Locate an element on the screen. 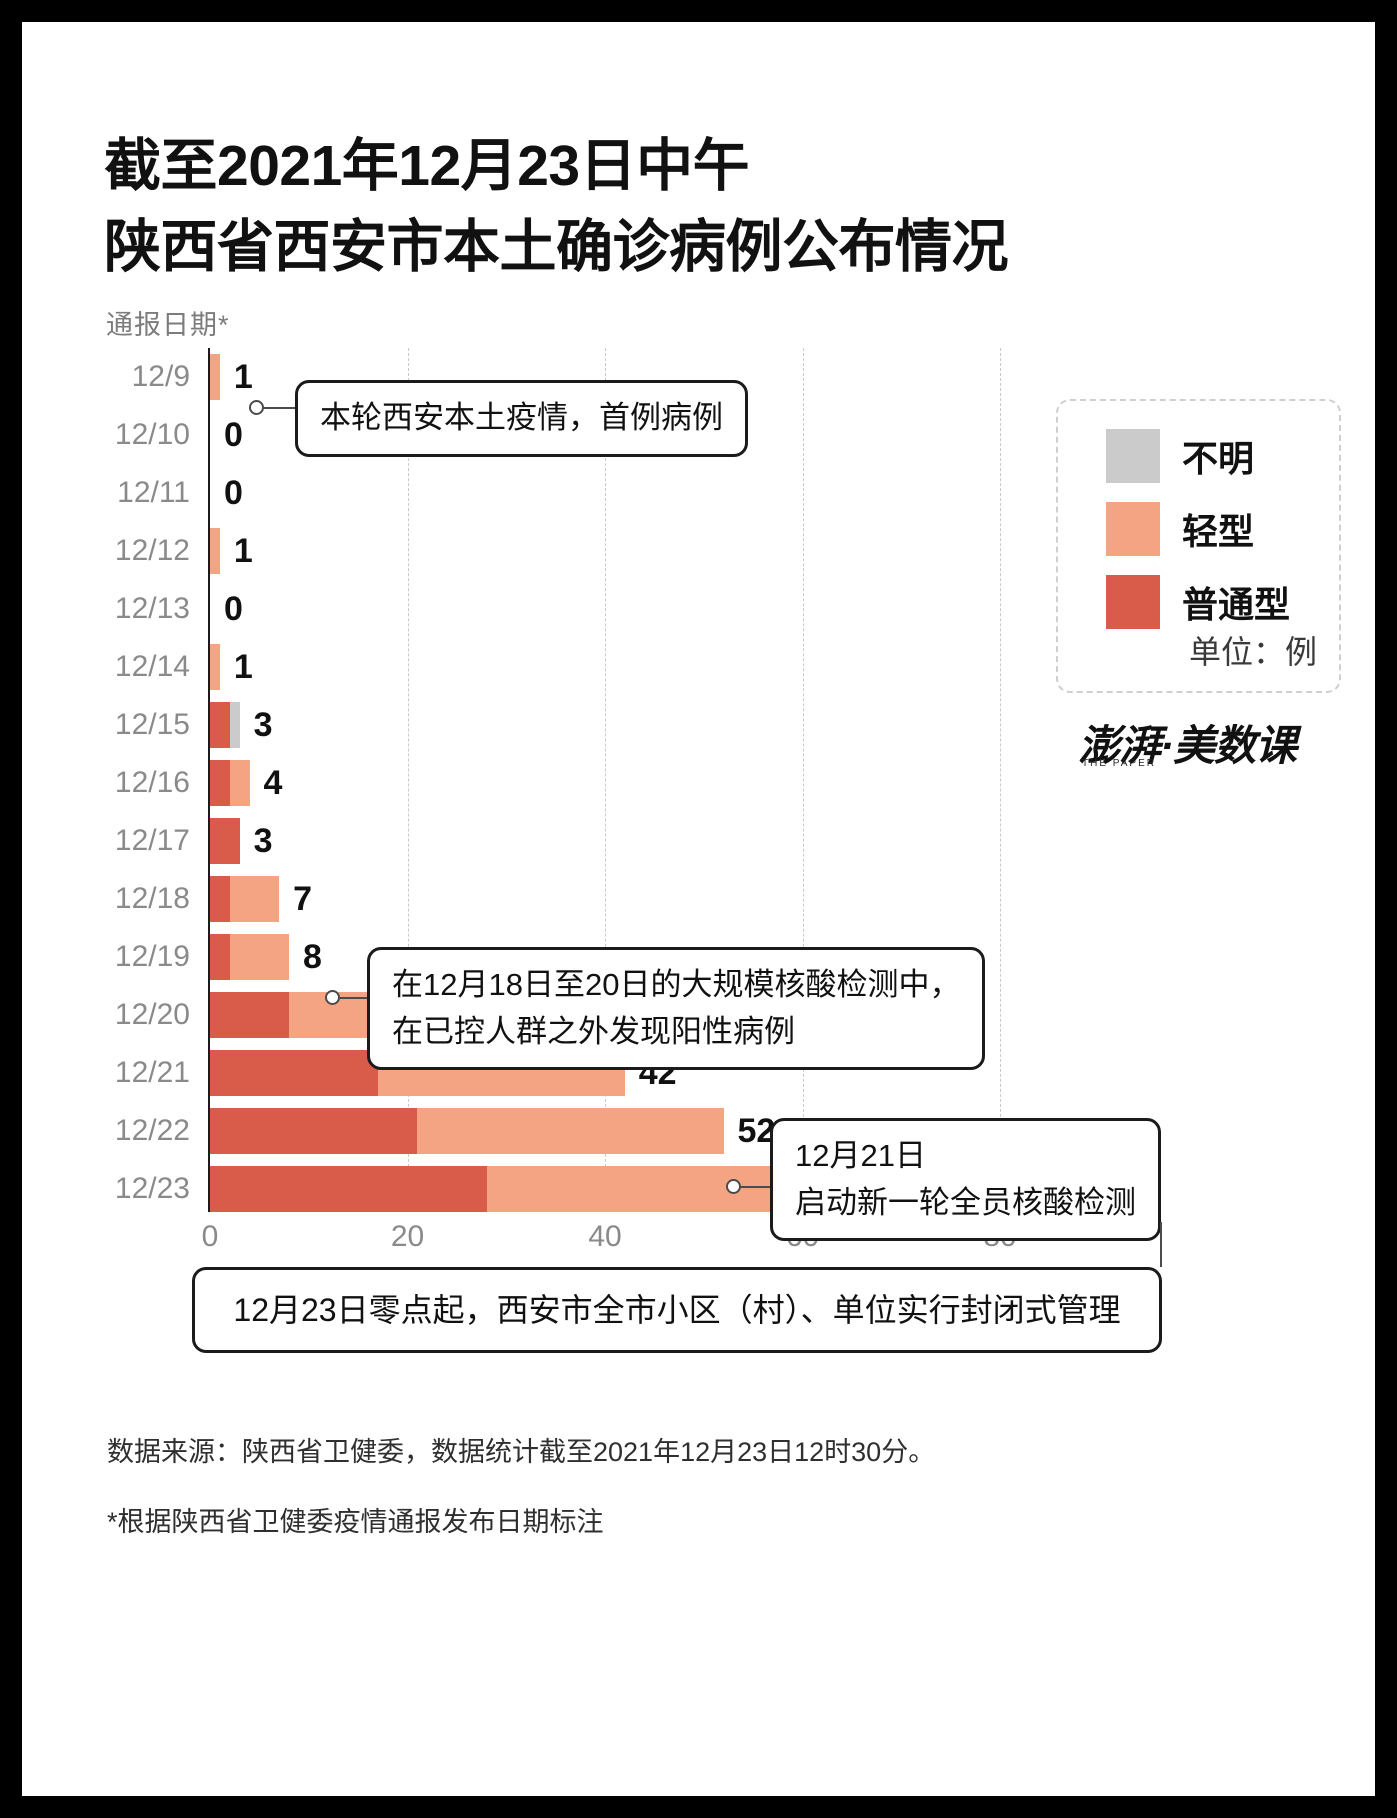 This screenshot has height=1818, width=1397. legend-unit: 单位：例 is located at coordinates (1252, 652).